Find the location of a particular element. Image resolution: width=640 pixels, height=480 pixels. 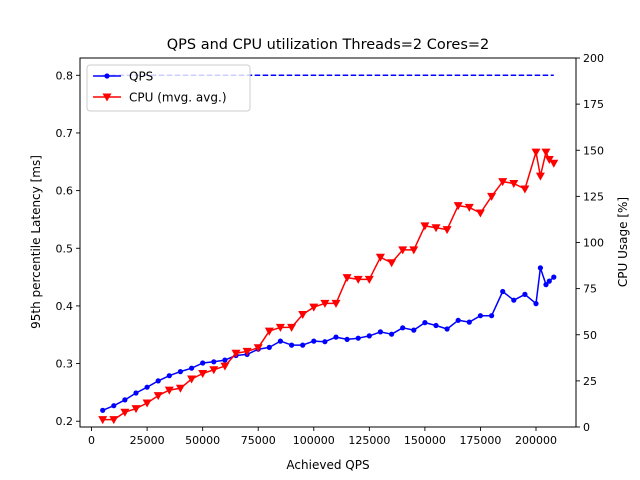

y-axis-left: 0.2 0.3 0.4 0.5 0.6 0.7 0.8 is located at coordinates (68, 248).